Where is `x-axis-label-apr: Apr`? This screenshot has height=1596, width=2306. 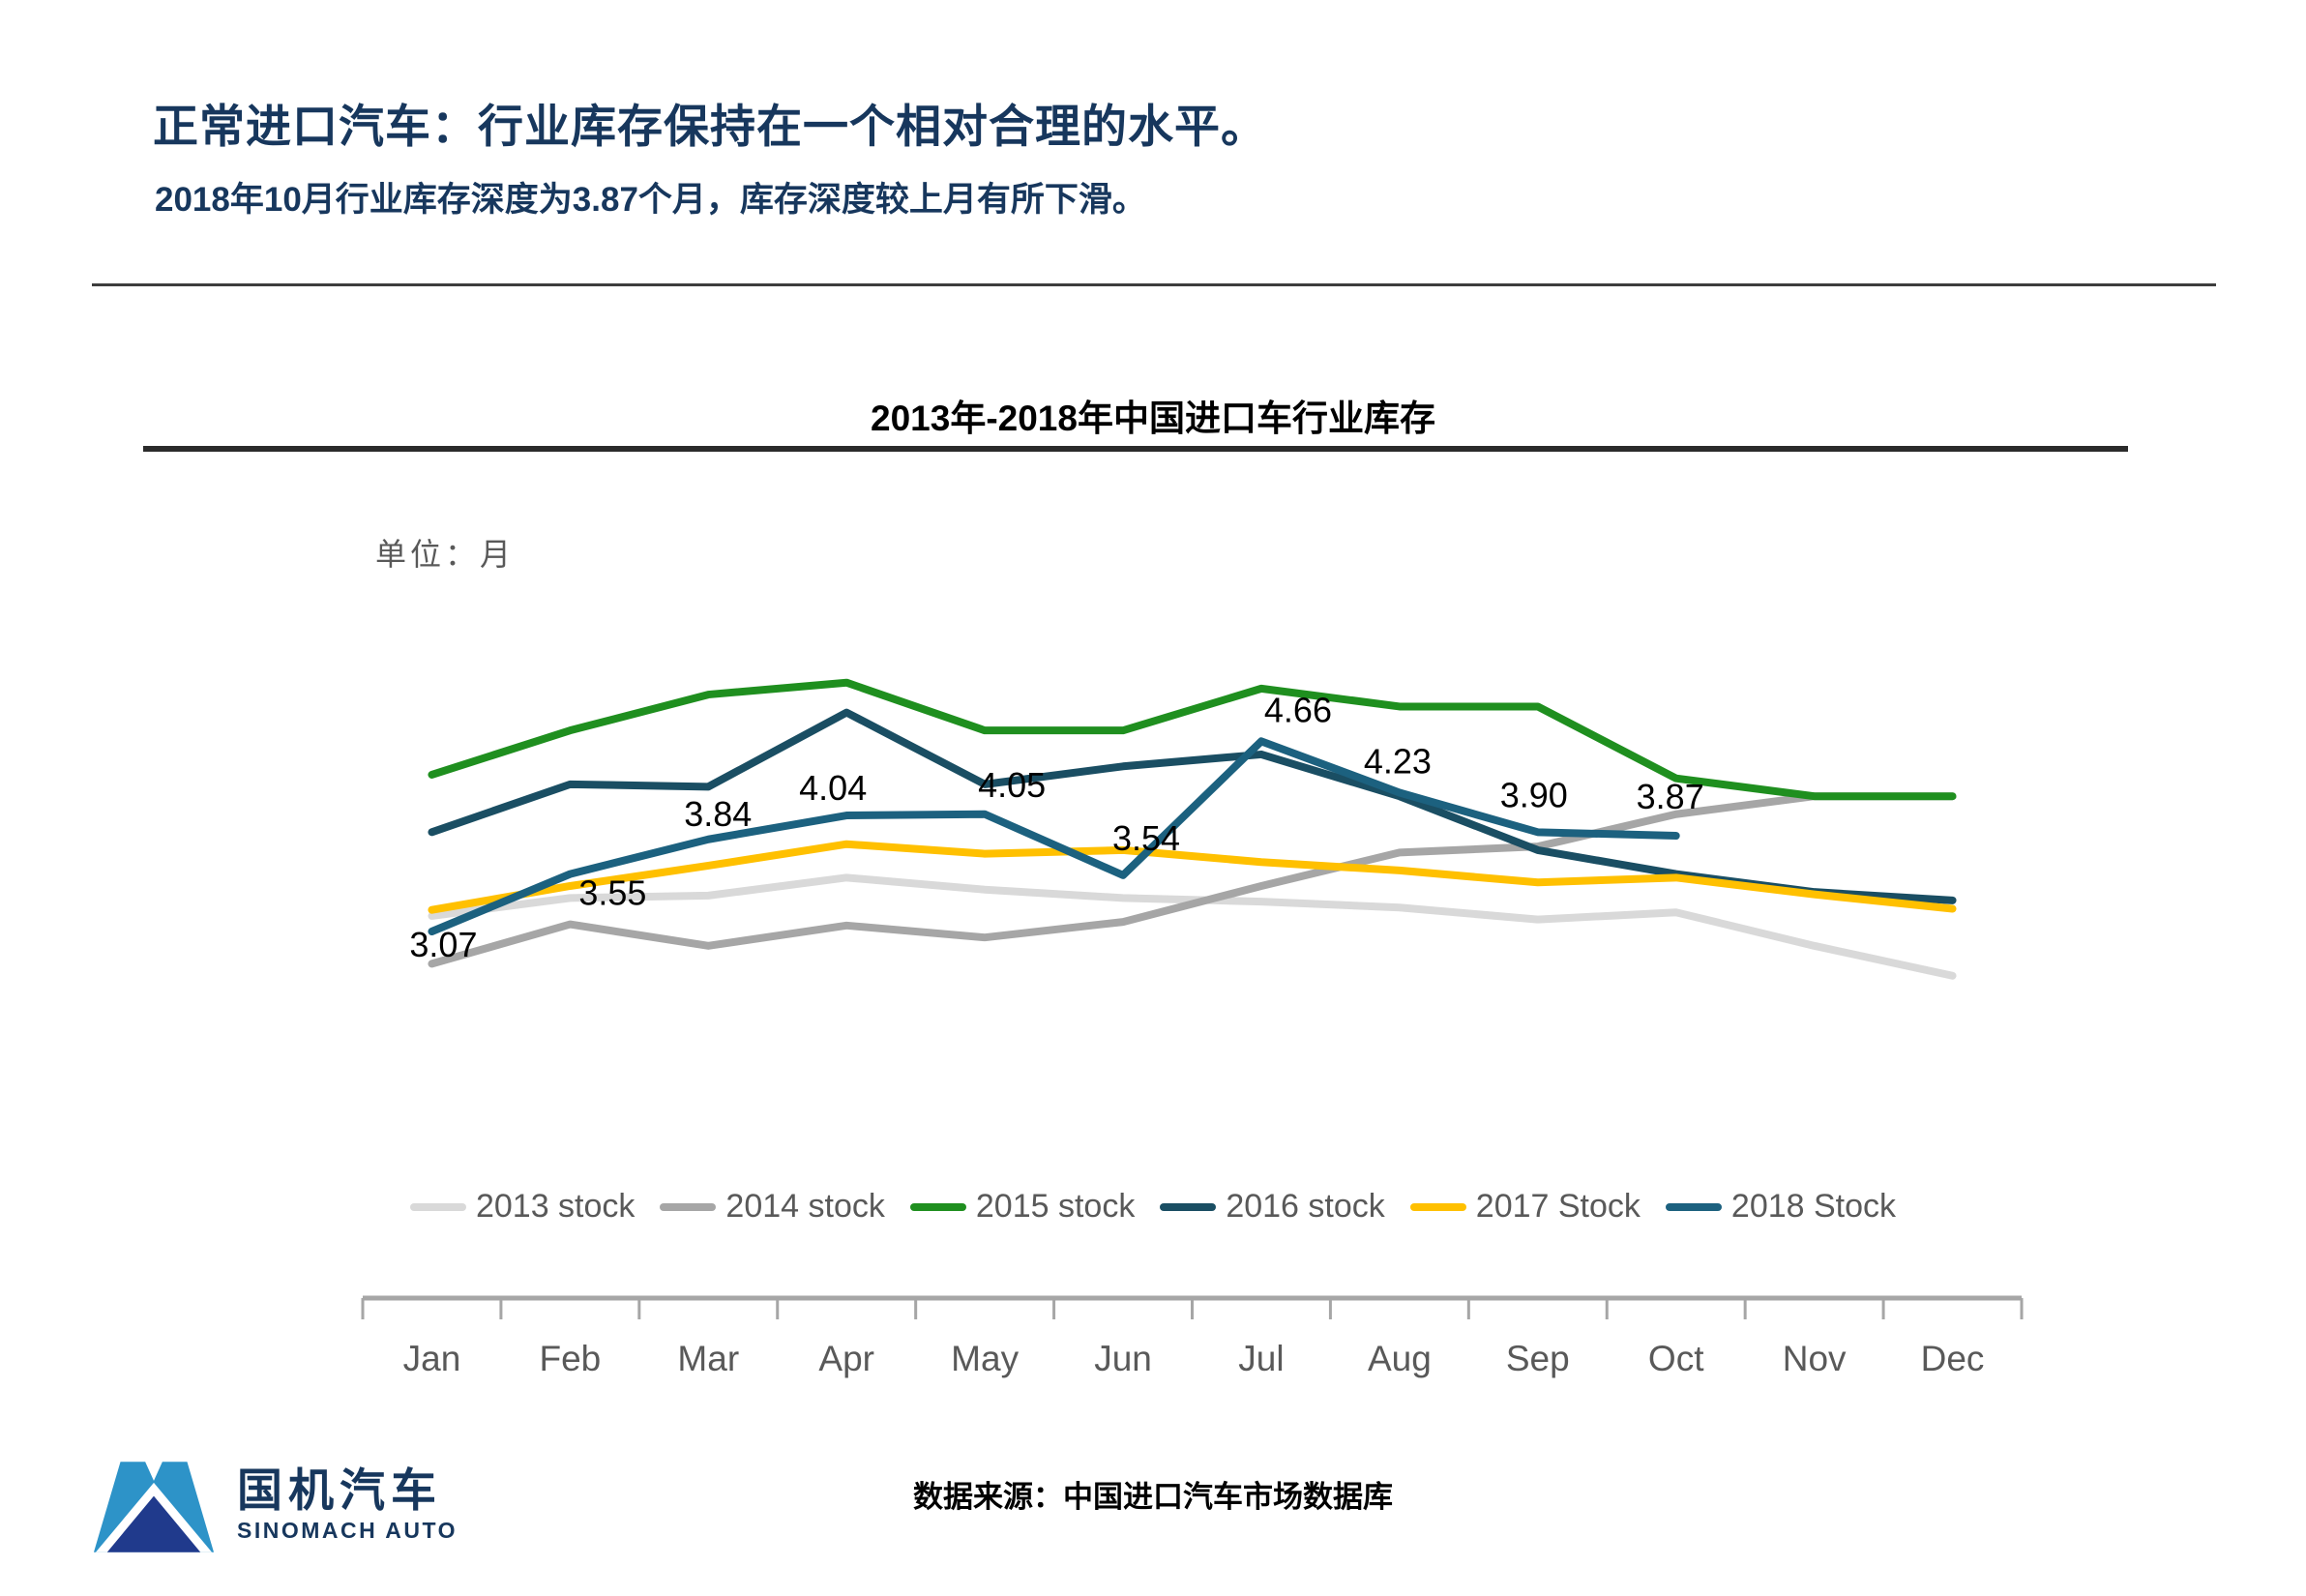
x-axis-label-apr: Apr is located at coordinates (846, 1358).